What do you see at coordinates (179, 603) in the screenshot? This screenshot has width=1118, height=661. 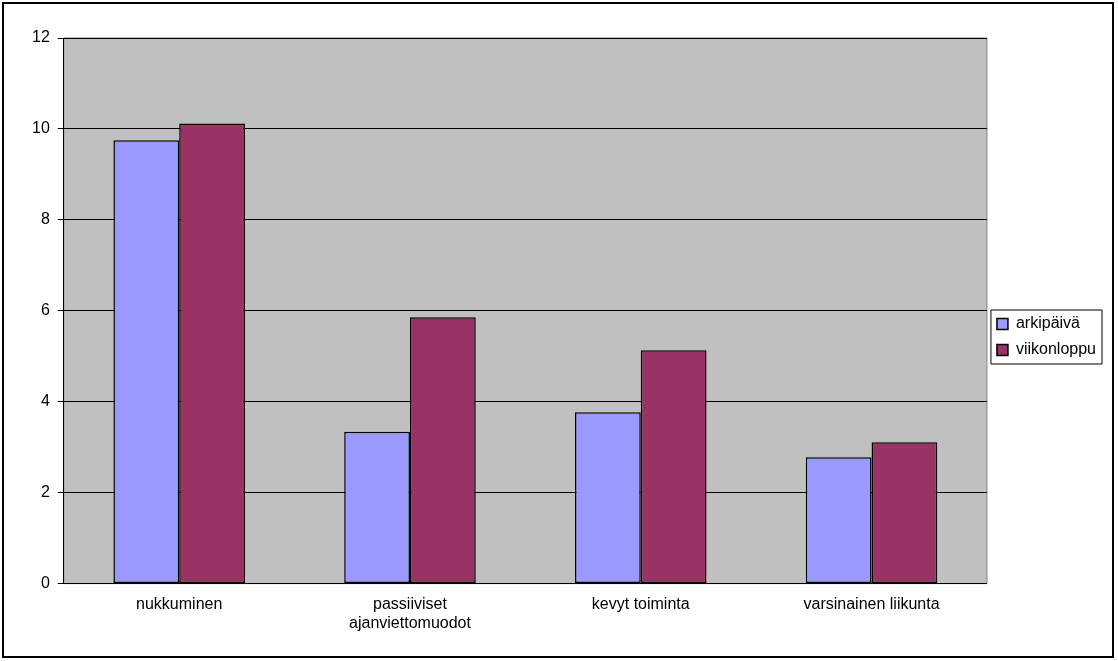 I see `x-tick-label: nukkuminen` at bounding box center [179, 603].